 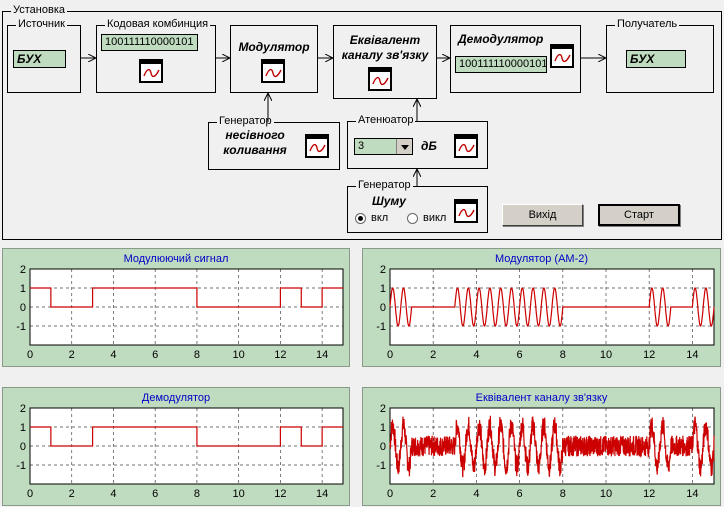 What do you see at coordinates (151, 71) in the screenshot?
I see `code-scope-button` at bounding box center [151, 71].